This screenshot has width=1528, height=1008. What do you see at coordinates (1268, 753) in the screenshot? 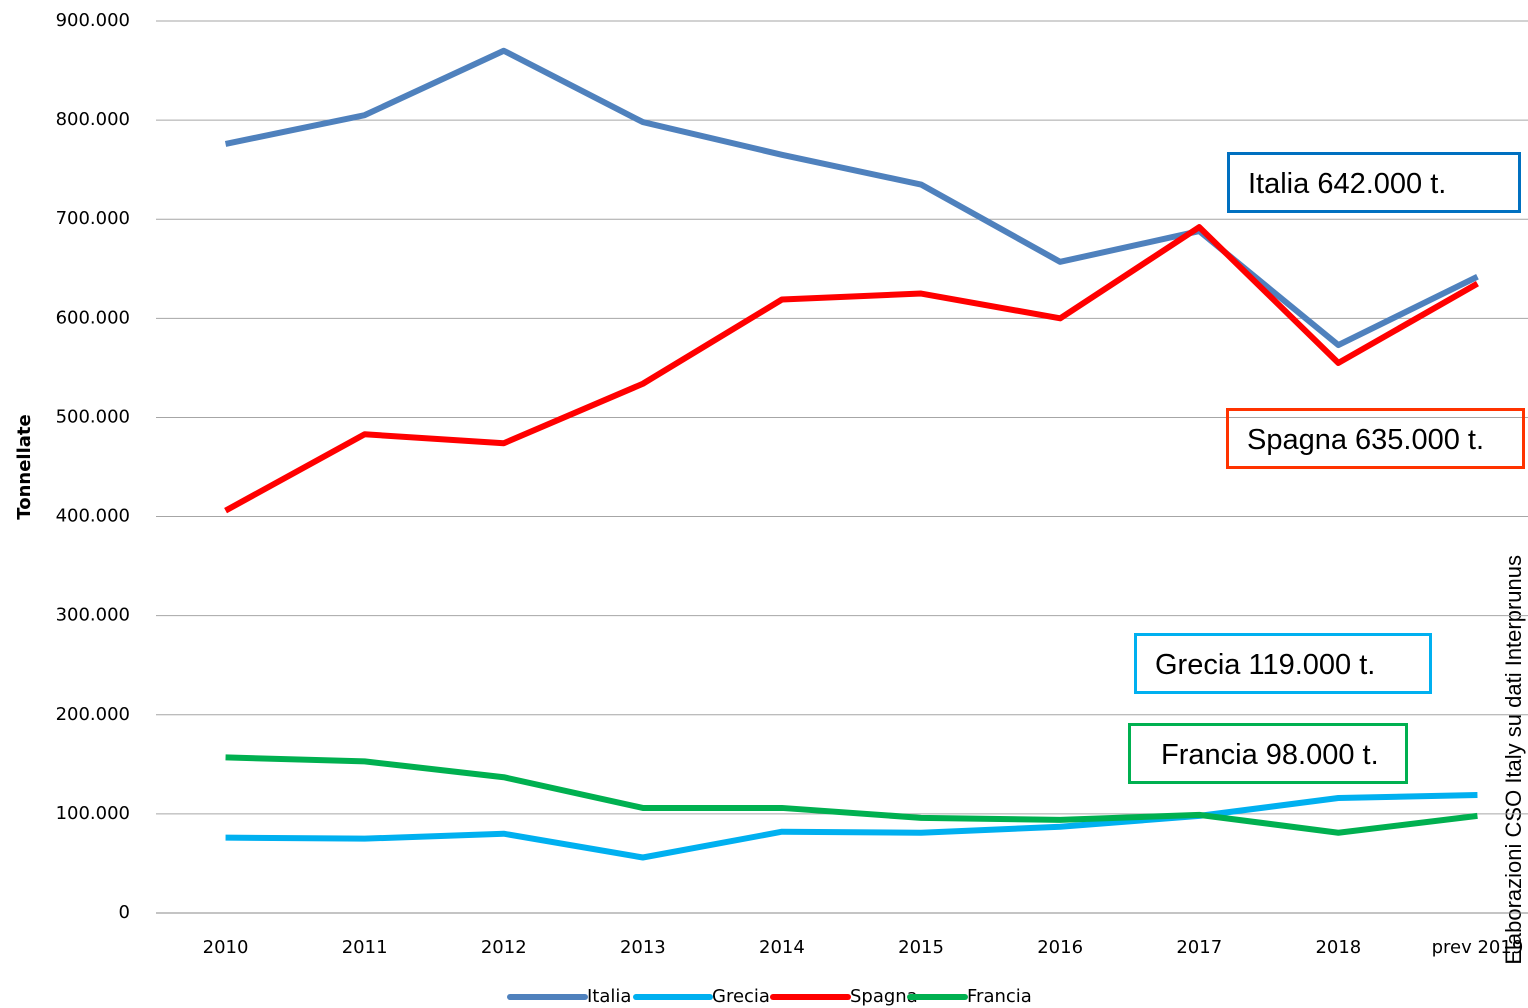
I see `annotation: Francia 98.000 t.` at bounding box center [1268, 753].